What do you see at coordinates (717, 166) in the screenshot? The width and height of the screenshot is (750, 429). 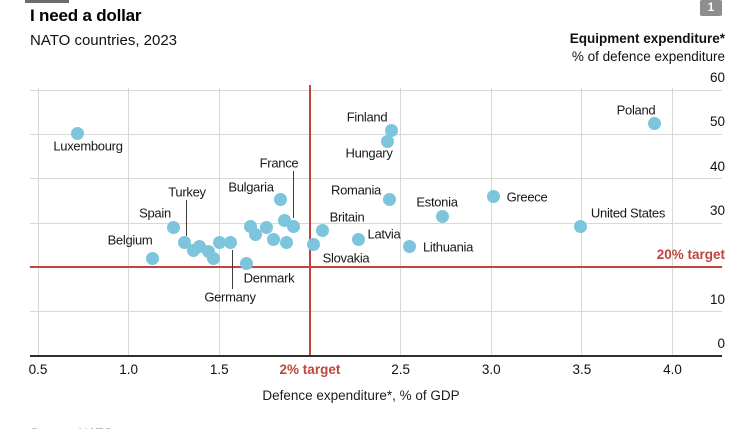 I see `y-tick-label-40: 40` at bounding box center [717, 166].